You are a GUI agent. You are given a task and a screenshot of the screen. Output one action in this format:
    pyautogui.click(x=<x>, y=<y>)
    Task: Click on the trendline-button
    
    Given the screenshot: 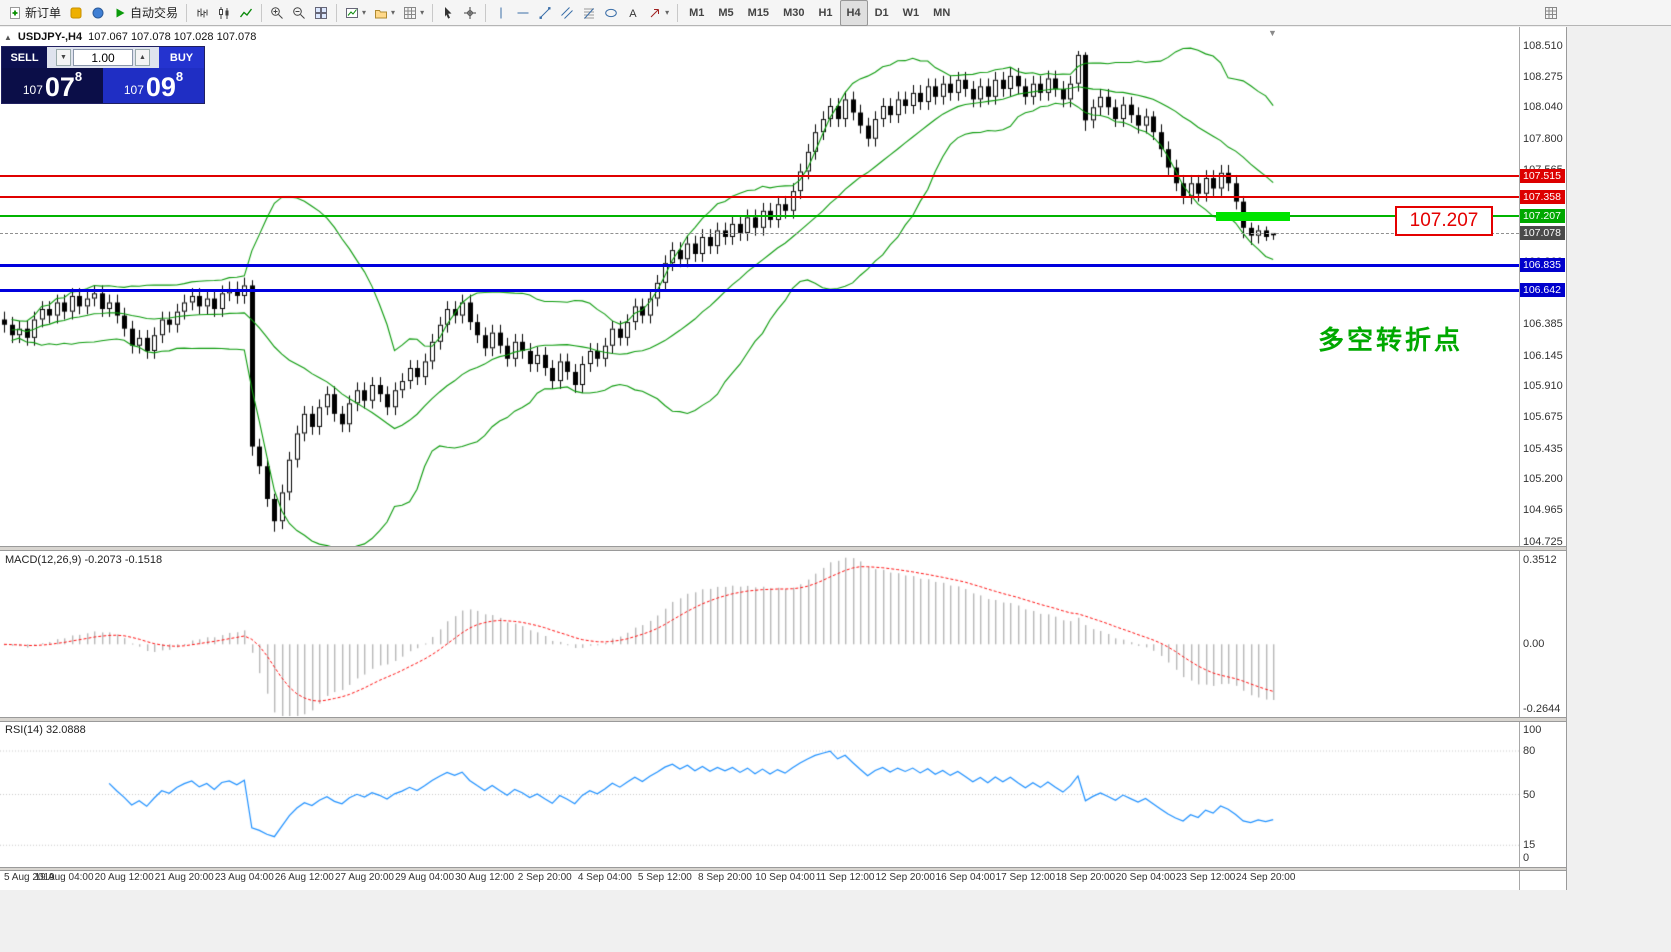 What is the action you would take?
    pyautogui.click(x=545, y=13)
    